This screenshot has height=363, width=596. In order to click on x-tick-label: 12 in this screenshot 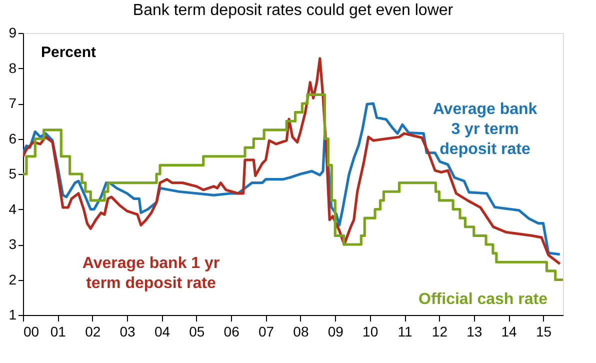, I will do `click(440, 332)`.